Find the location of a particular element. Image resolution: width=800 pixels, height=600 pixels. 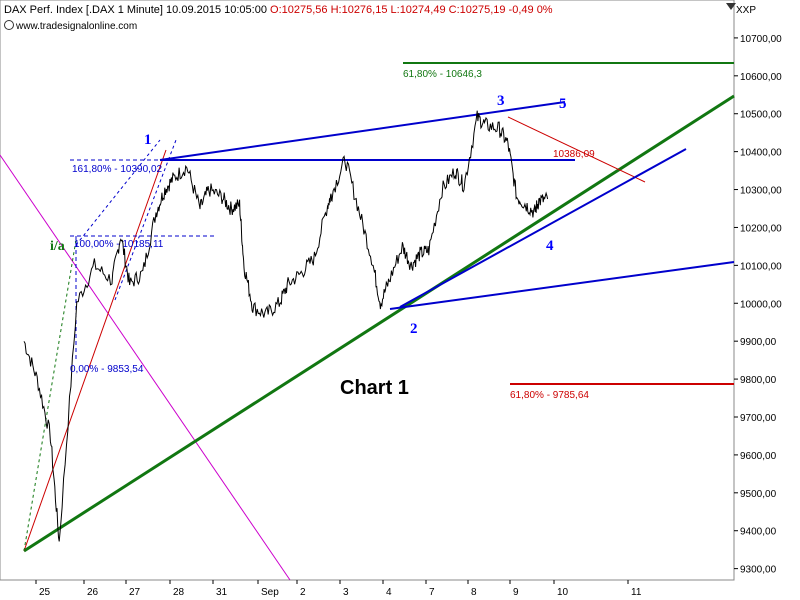

x-tick-label: Sep is located at coordinates (270, 592).